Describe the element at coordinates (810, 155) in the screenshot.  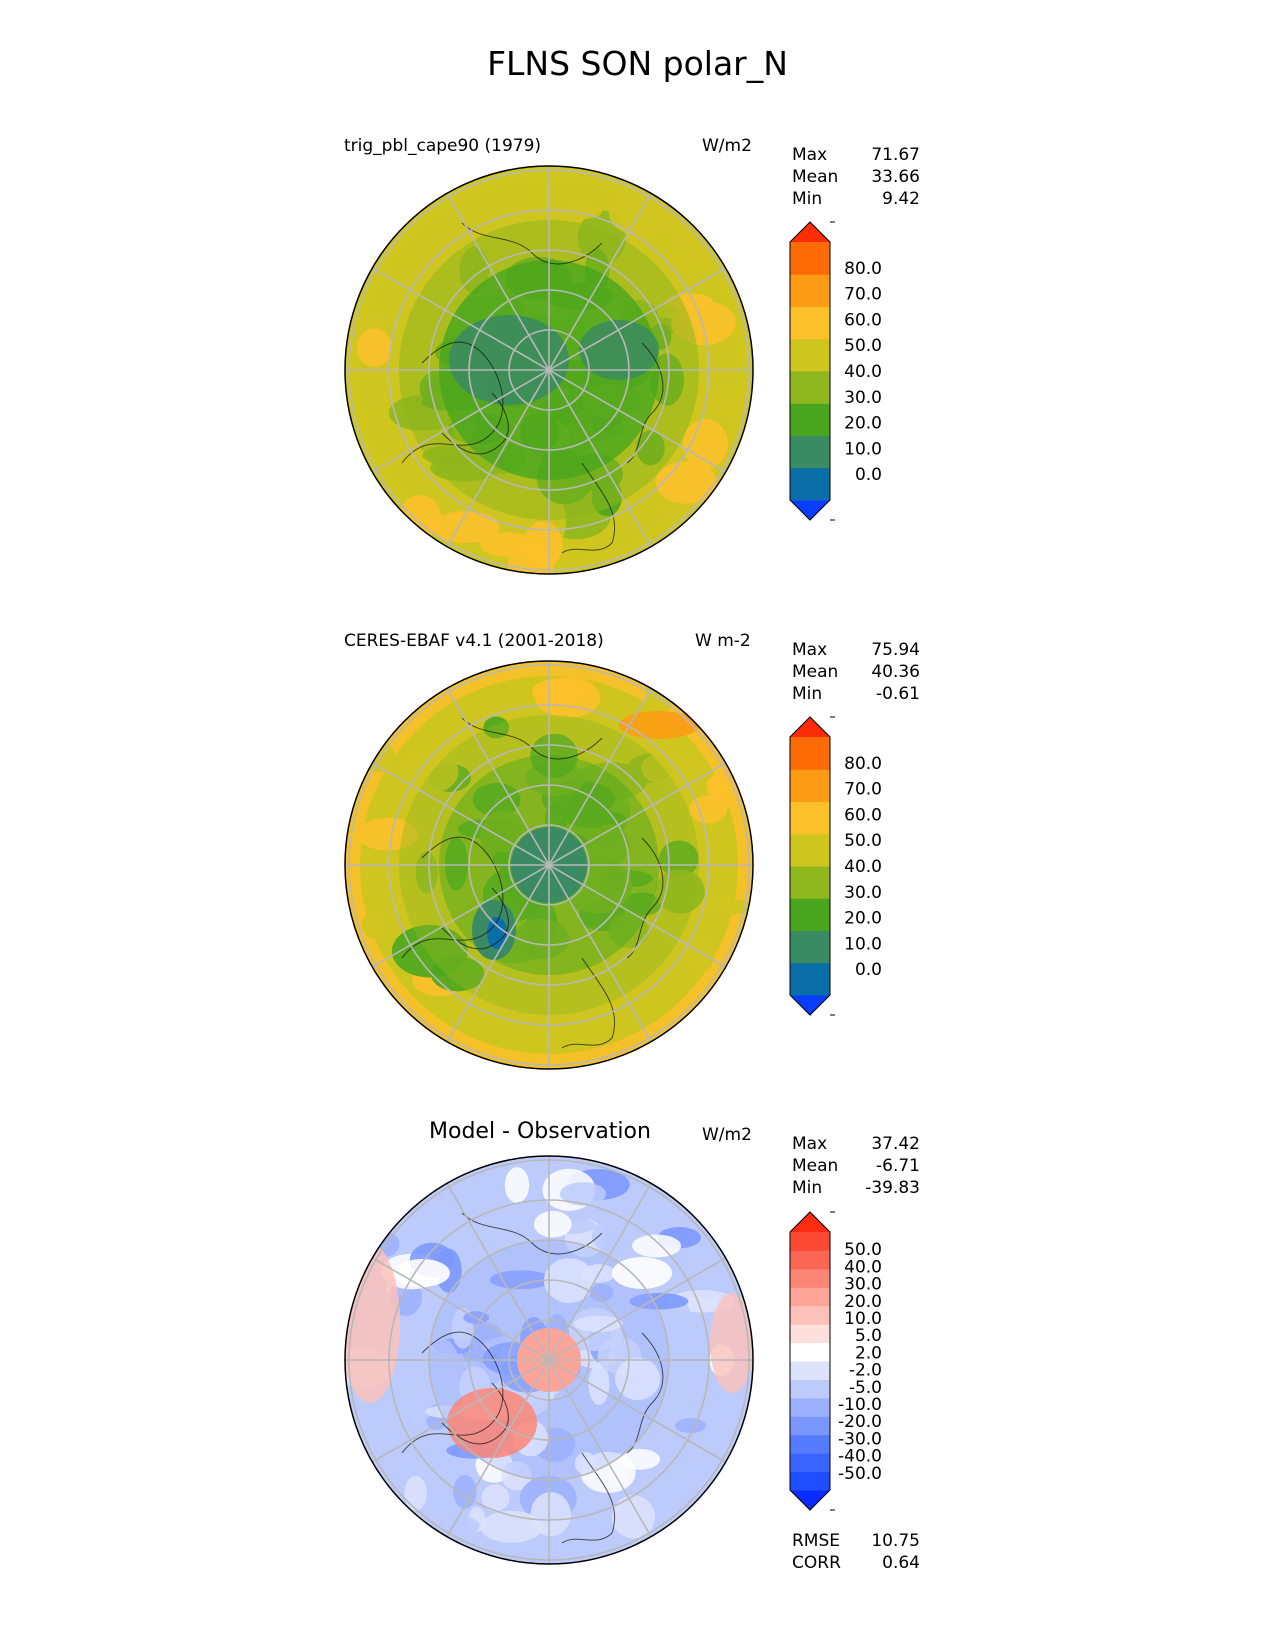
I see `stat-label: Max` at that location.